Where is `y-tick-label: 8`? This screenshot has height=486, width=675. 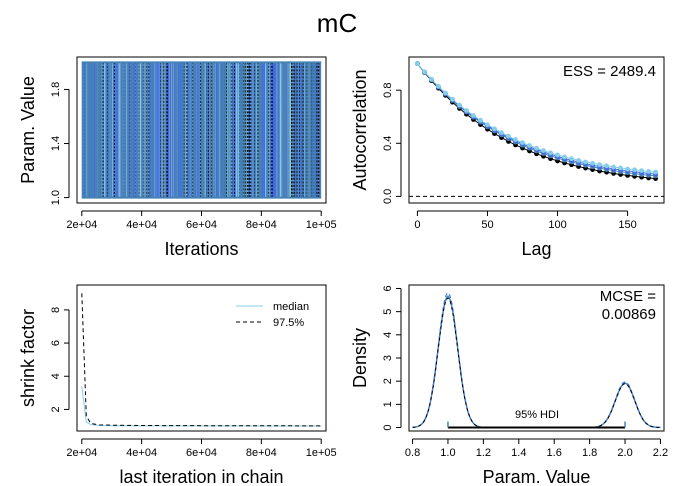 y-tick-label: 8 is located at coordinates (56, 310).